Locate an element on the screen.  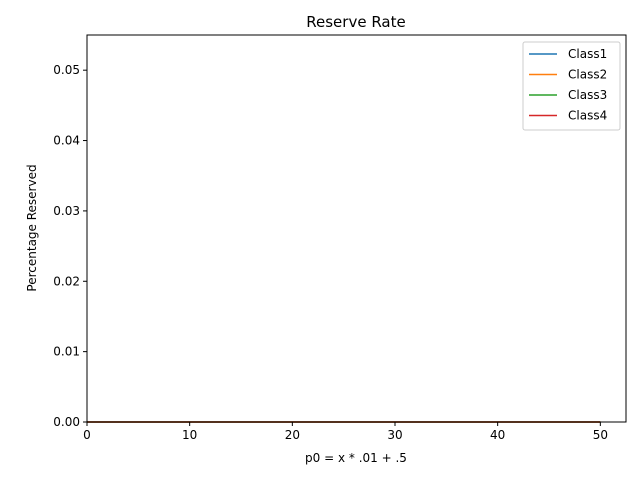
y-tick-label: 0.02 is located at coordinates (66, 281).